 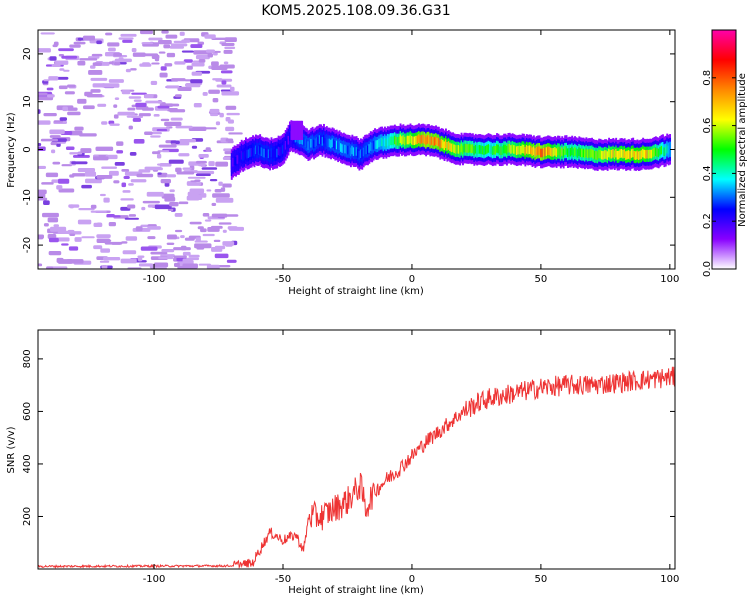 I want to click on colorbar-tick-label: 0.0, so click(x=707, y=269).